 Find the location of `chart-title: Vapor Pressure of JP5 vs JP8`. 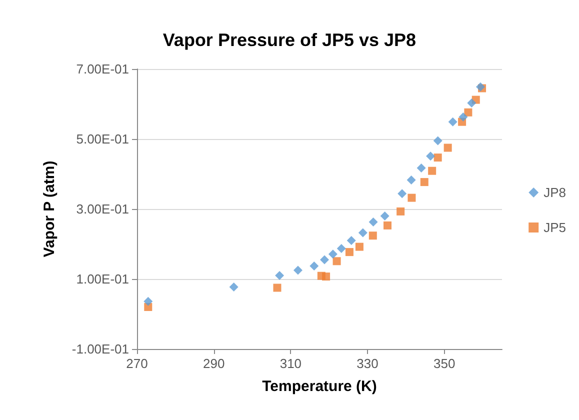

chart-title: Vapor Pressure of JP5 vs JP8 is located at coordinates (289, 40).